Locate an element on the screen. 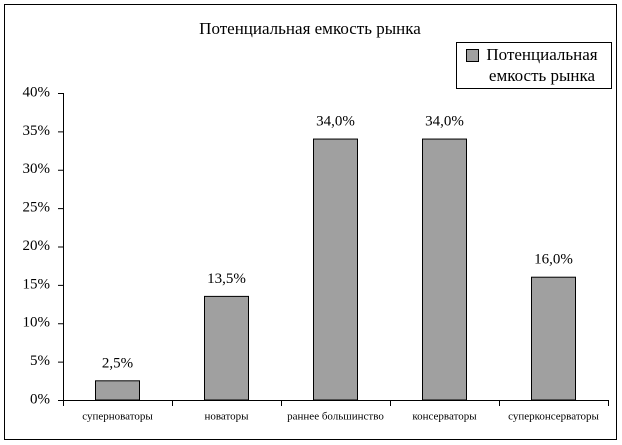 The image size is (622, 445). data-label: 13,5% is located at coordinates (226, 279).